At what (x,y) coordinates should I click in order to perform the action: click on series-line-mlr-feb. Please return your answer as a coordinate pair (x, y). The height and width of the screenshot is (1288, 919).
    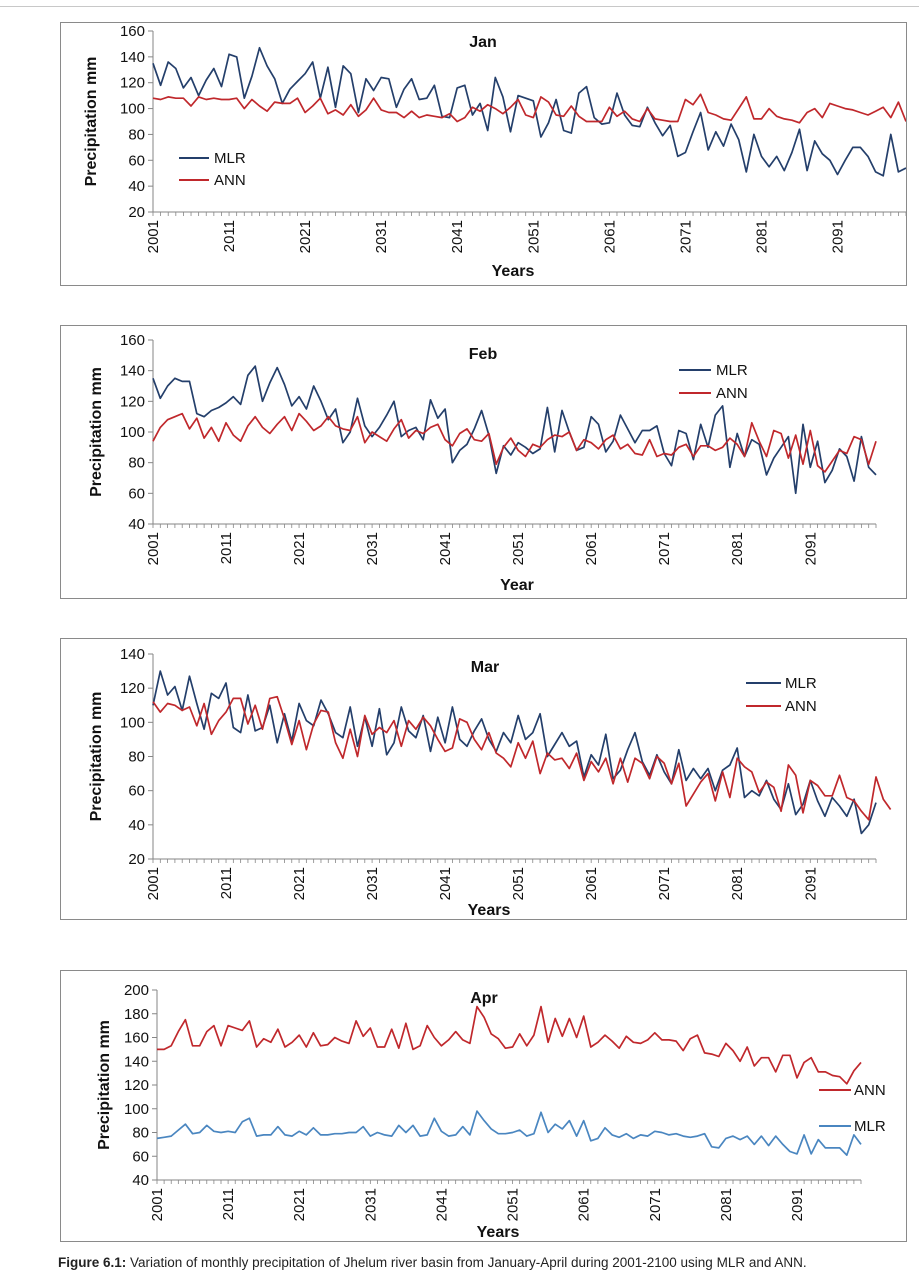
    Looking at the image, I should click on (514, 430).